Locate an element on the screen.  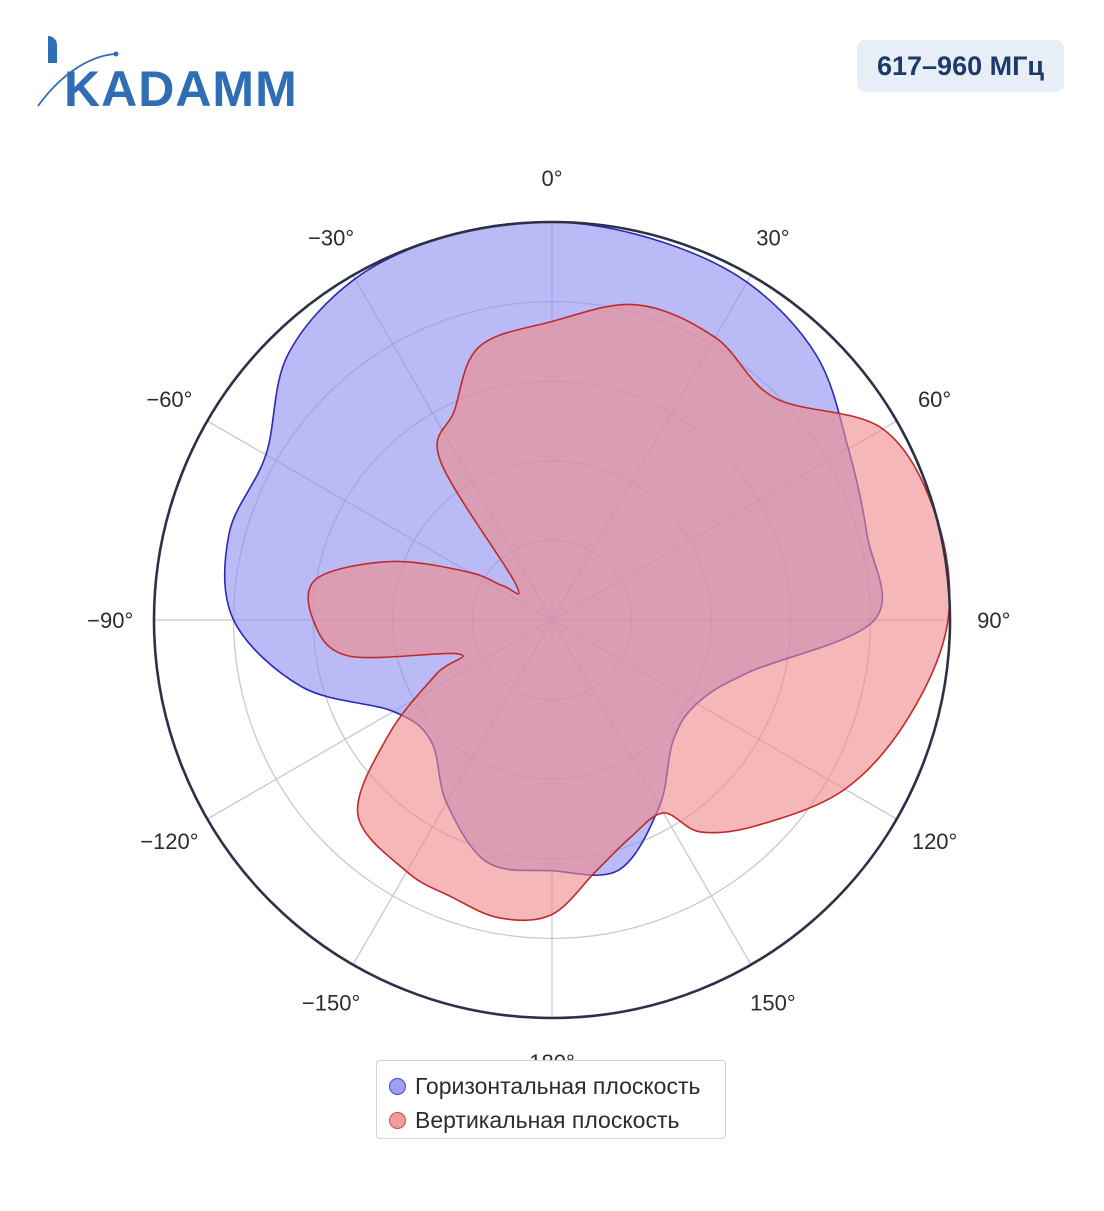
legend-item-horizontal: Горизонтальная плоскость is located at coordinates (551, 1086).